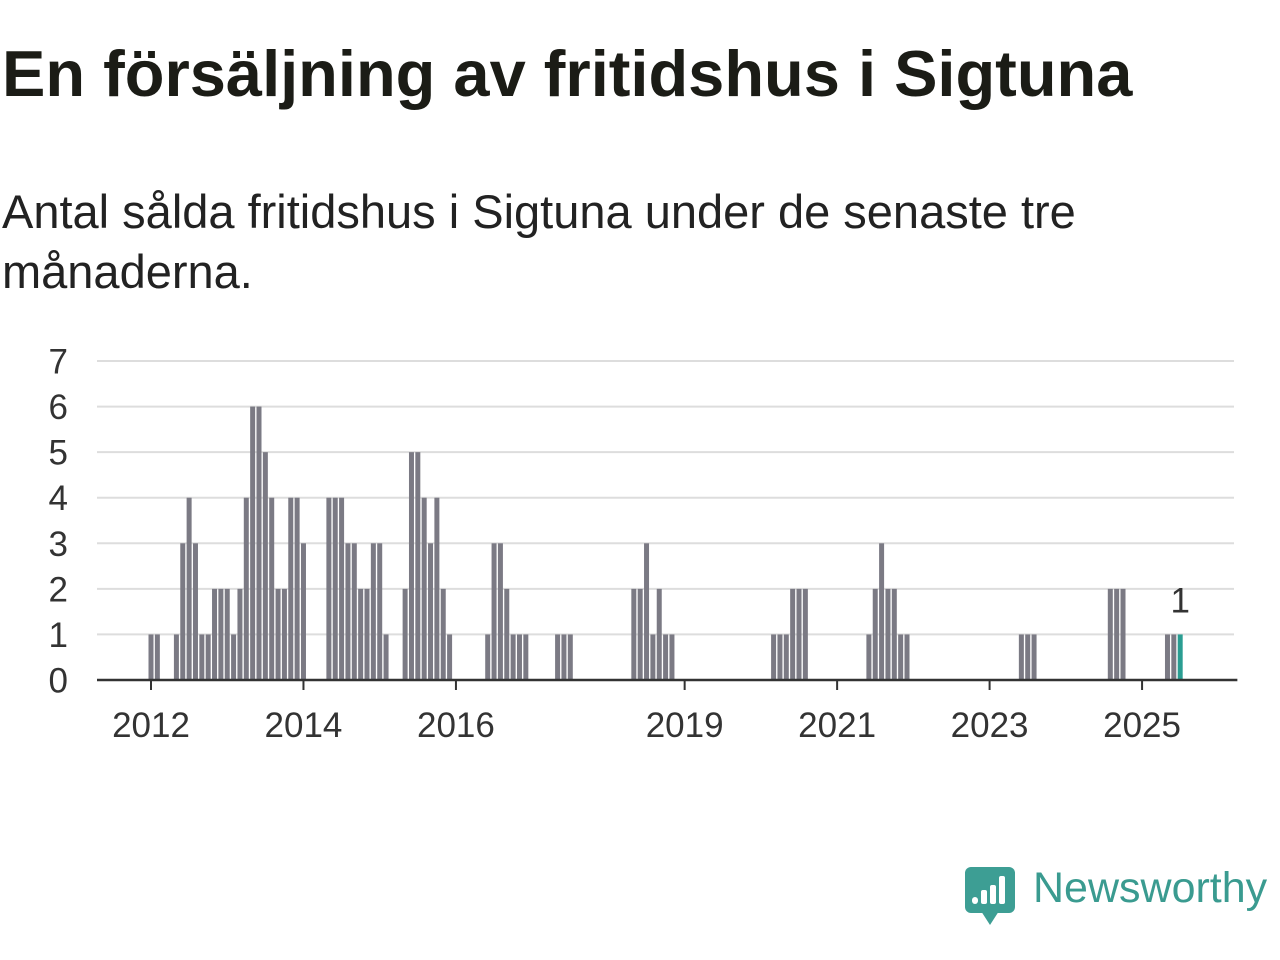 This screenshot has height=960, width=1280. Describe the element at coordinates (151, 725) in the screenshot. I see `x-tick-label: 2012` at that location.